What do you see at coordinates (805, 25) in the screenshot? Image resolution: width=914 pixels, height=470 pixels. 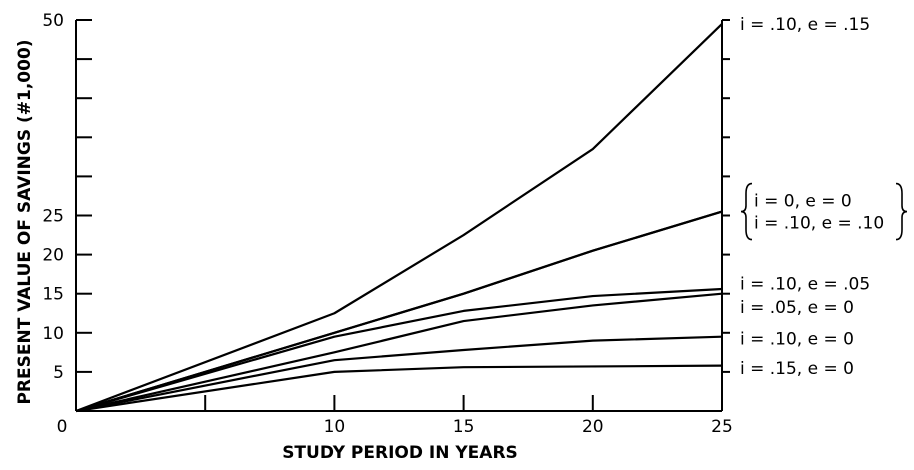 I see `series-label: i = .10, e = .15` at bounding box center [805, 25].